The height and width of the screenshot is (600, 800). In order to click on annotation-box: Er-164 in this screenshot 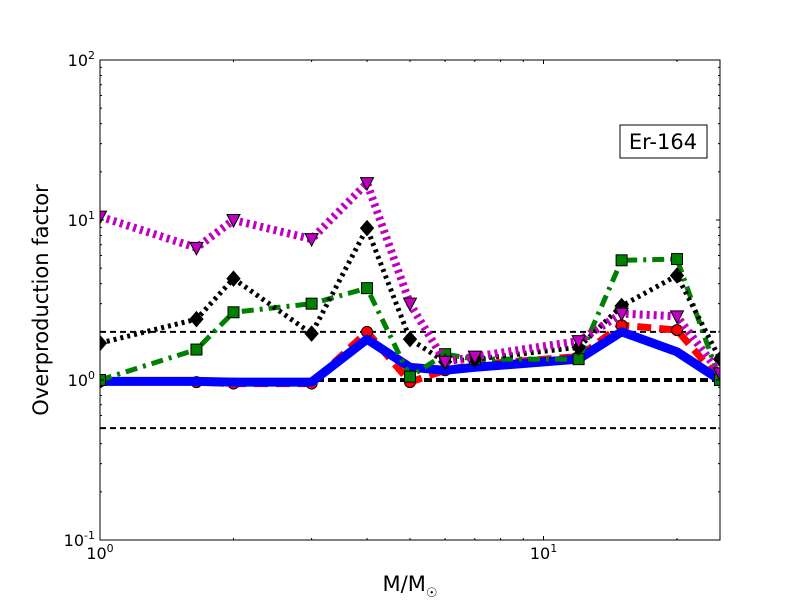, I will do `click(663, 141)`.